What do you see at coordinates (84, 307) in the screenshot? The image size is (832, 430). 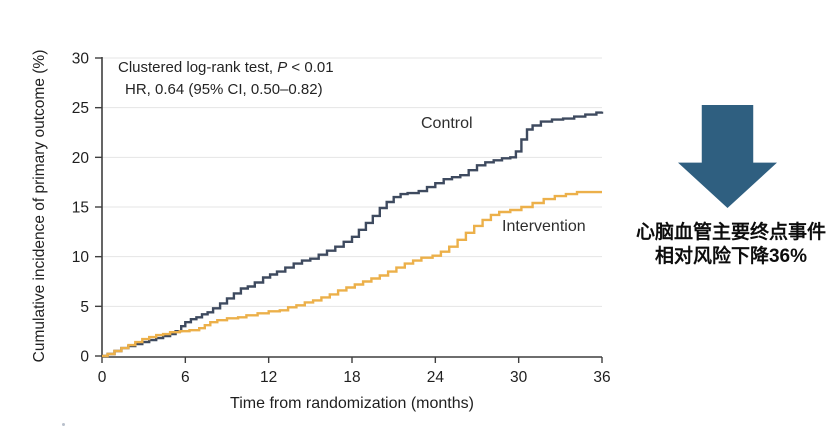 I see `y-tick-label-5: 5` at bounding box center [84, 307].